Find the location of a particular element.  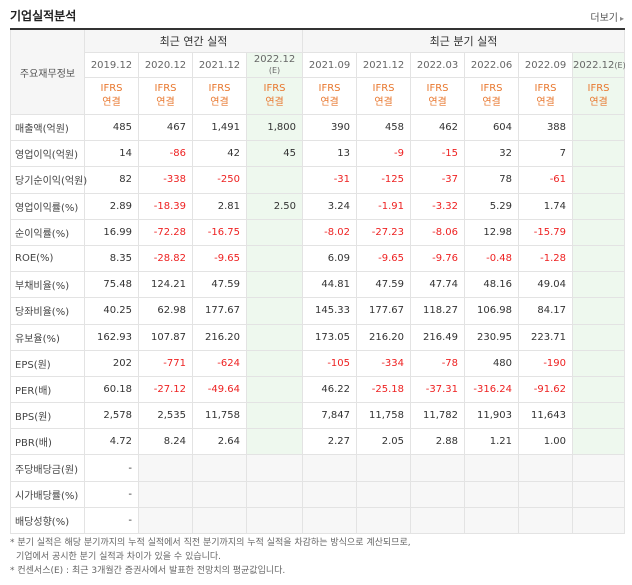

period-header: 2022.03 is located at coordinates (438, 65).